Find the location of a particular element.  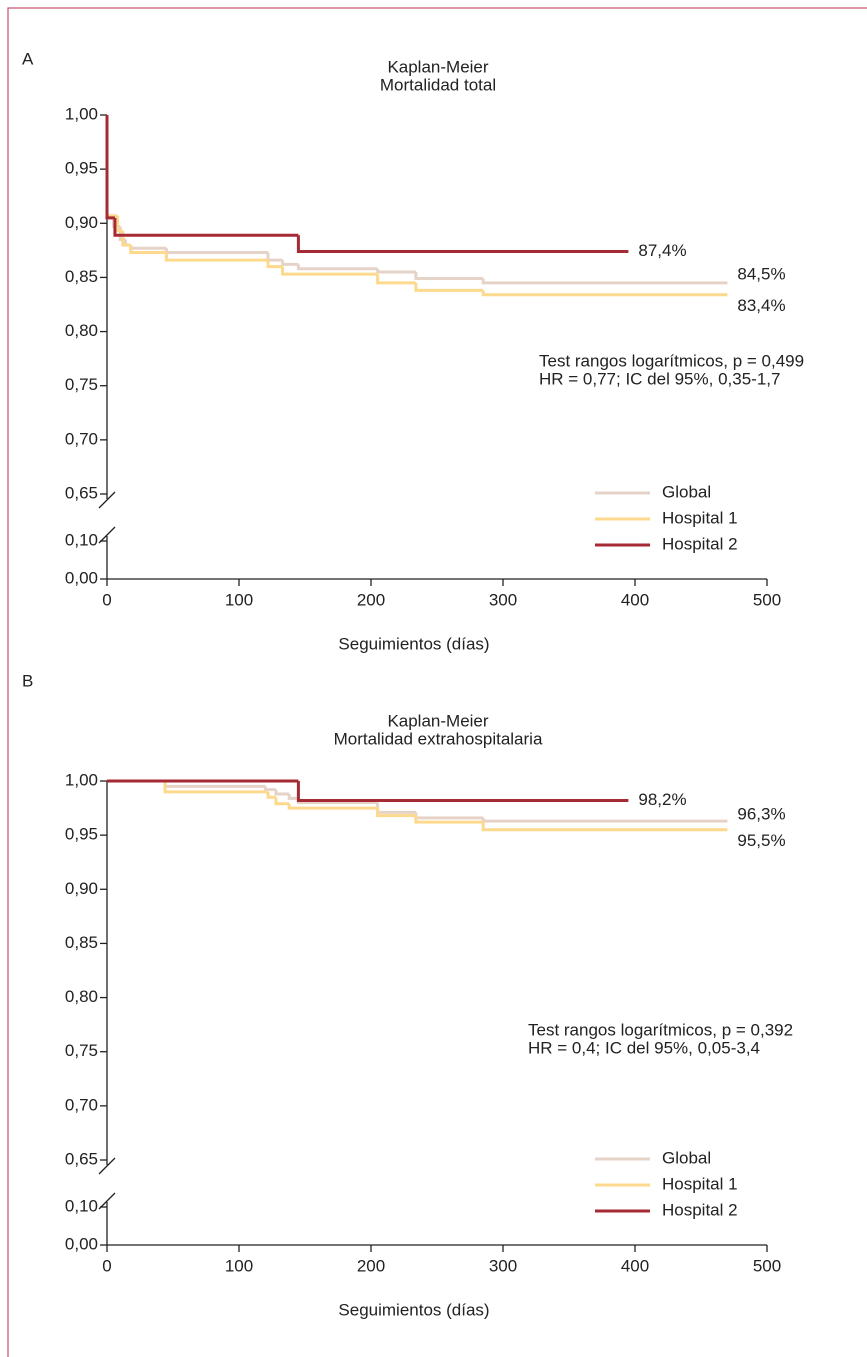

annotation: HR = 0,4; IC del 95%, 0,05-3,4 is located at coordinates (644, 1047).